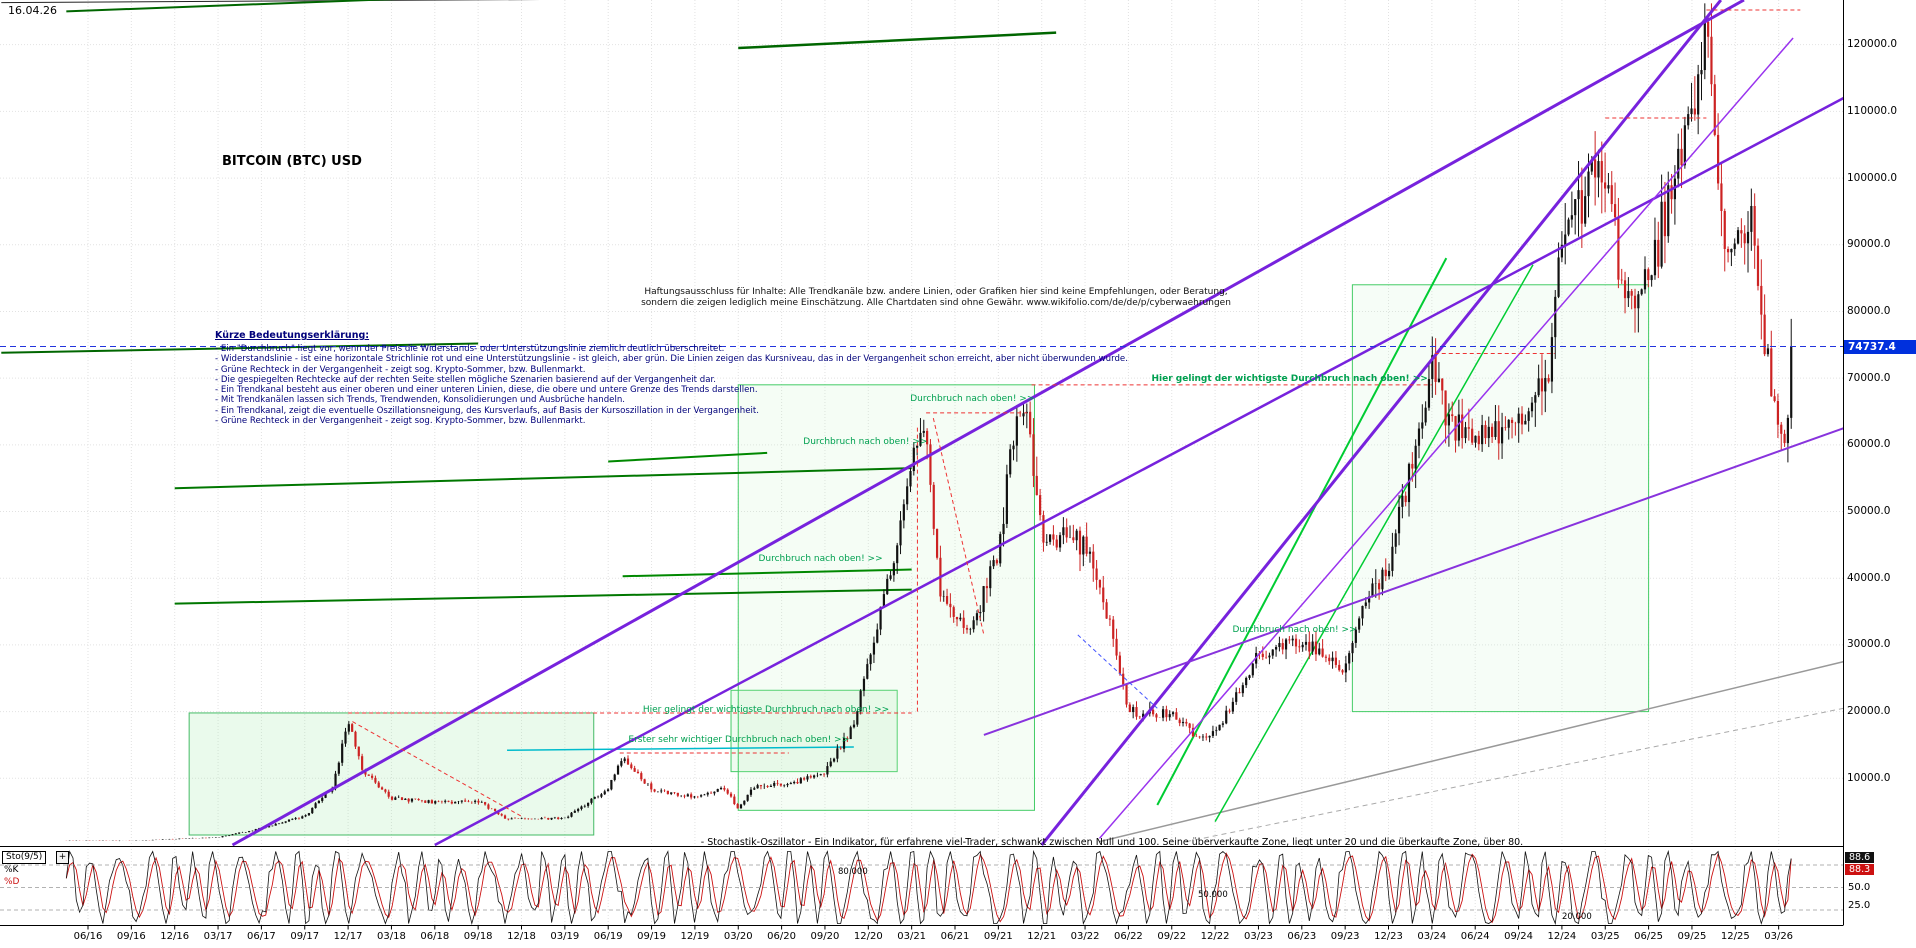  Describe the element at coordinates (88, 936) in the screenshot. I see `x-axis-label: 06/16` at that location.